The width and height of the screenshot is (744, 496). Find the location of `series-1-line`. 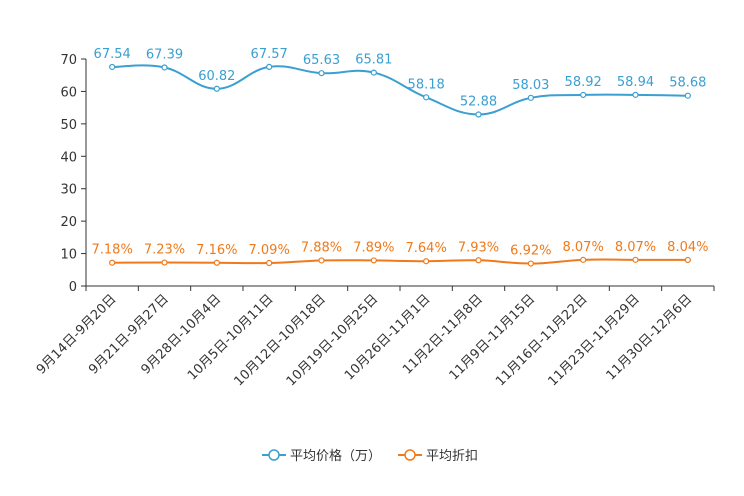

series-1-line is located at coordinates (400, 90).